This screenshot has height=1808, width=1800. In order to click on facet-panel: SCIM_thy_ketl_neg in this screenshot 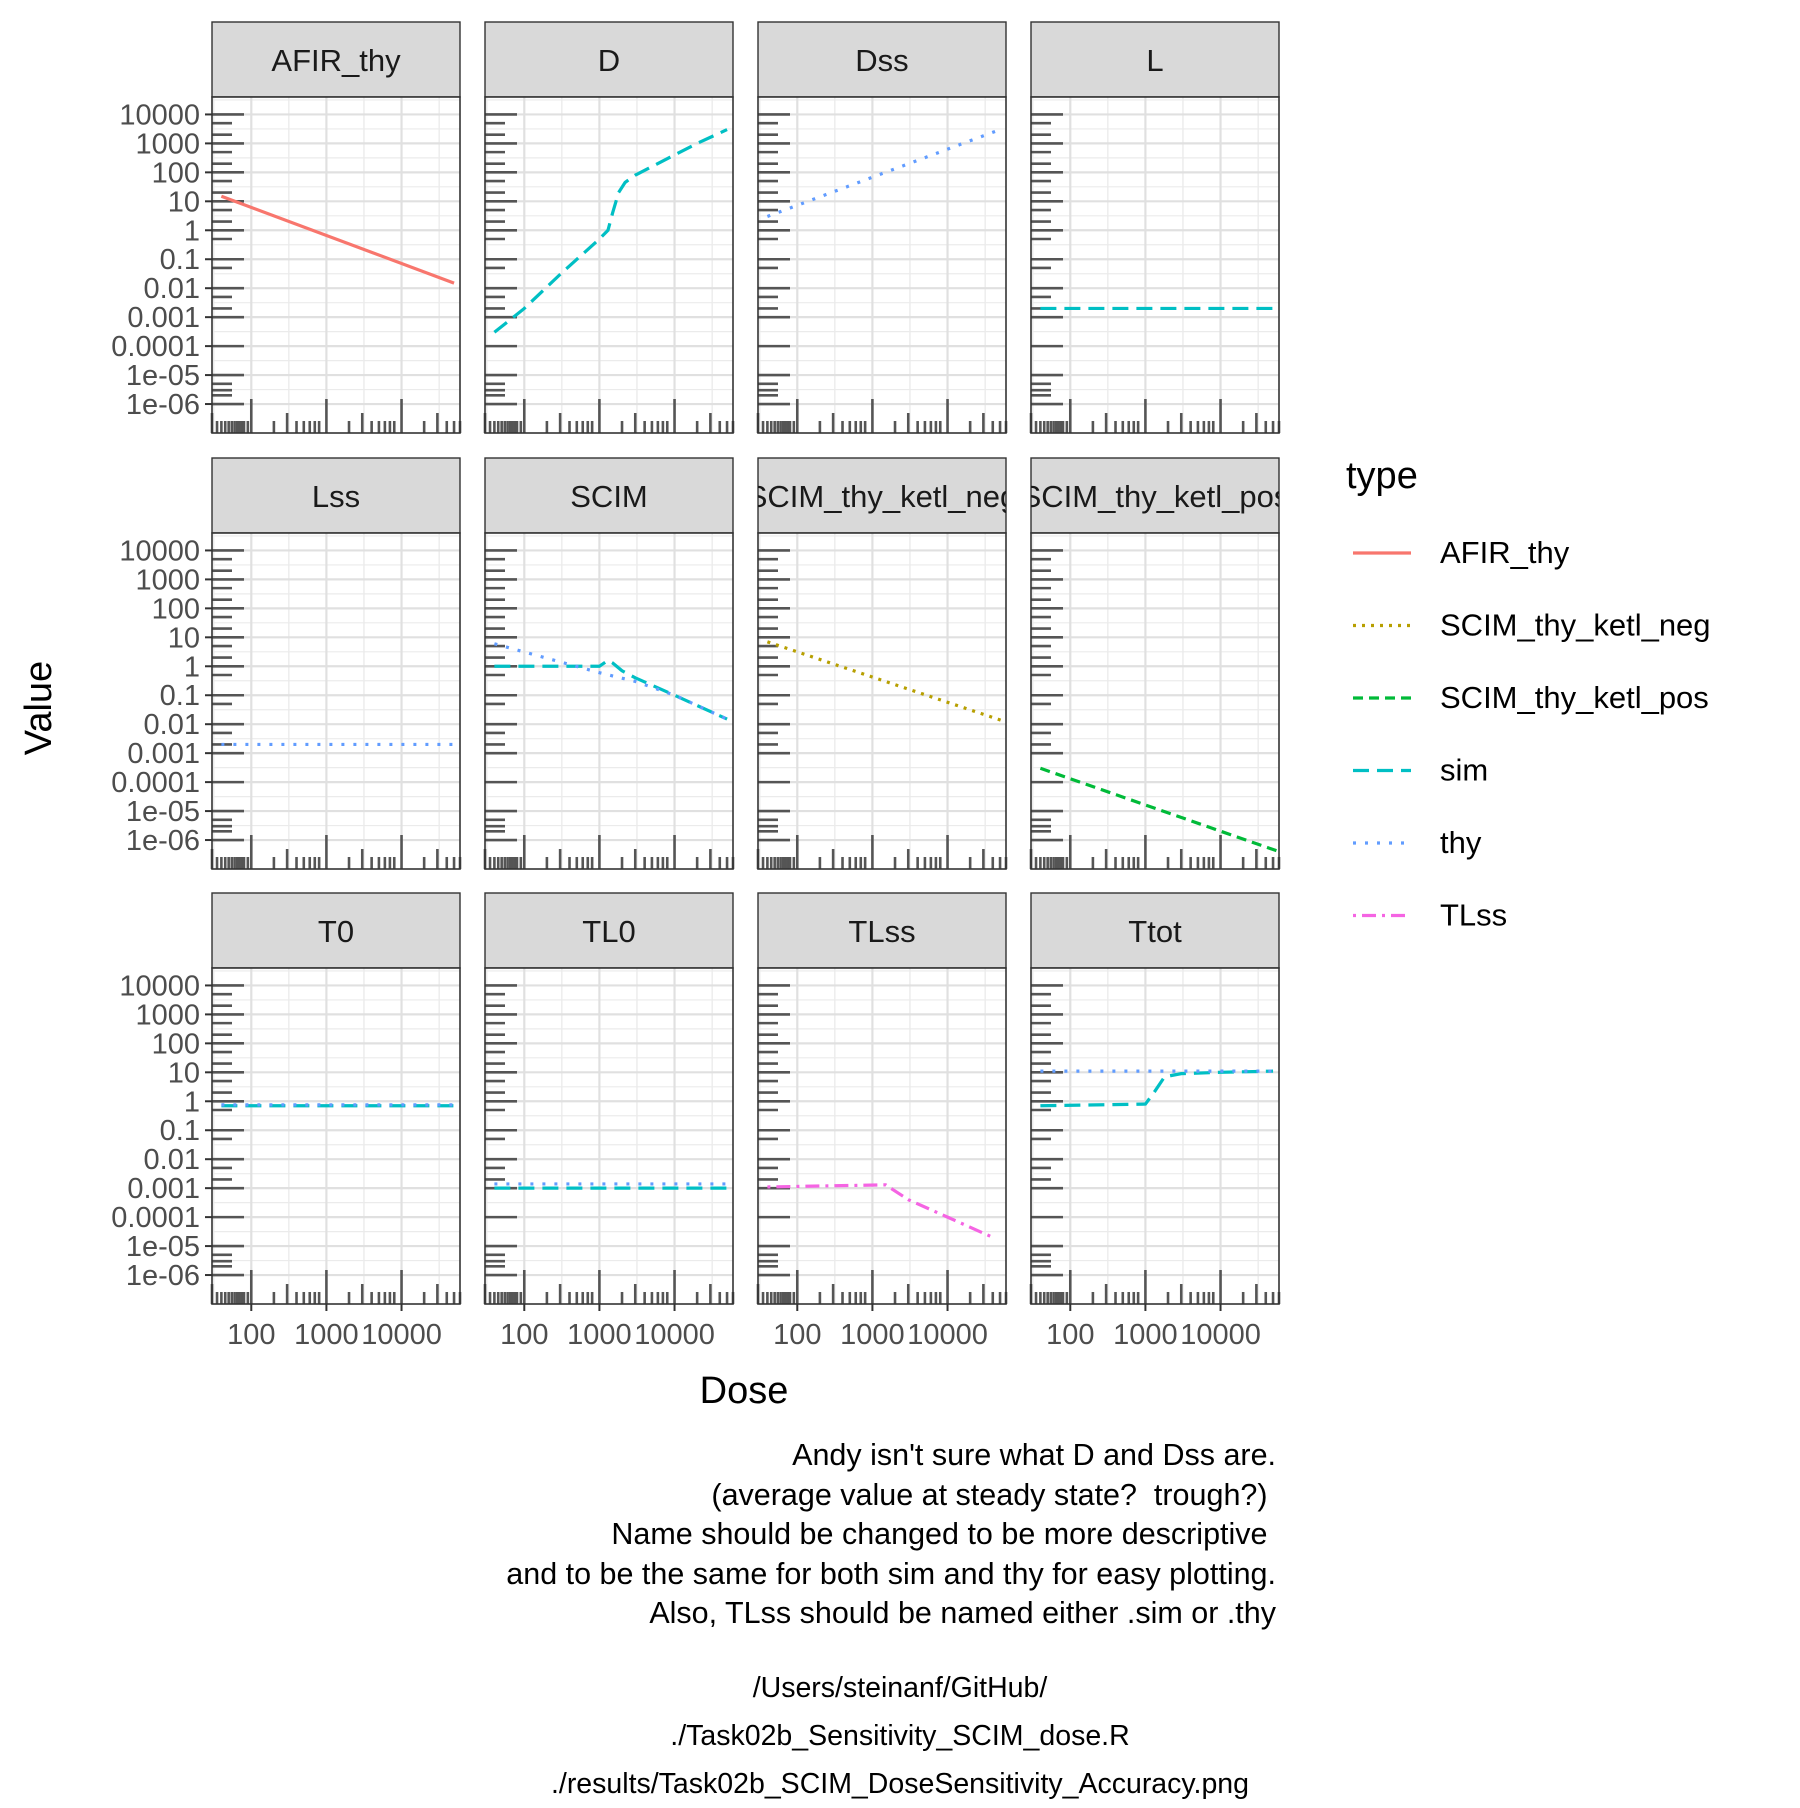, I will do `click(882, 663)`.